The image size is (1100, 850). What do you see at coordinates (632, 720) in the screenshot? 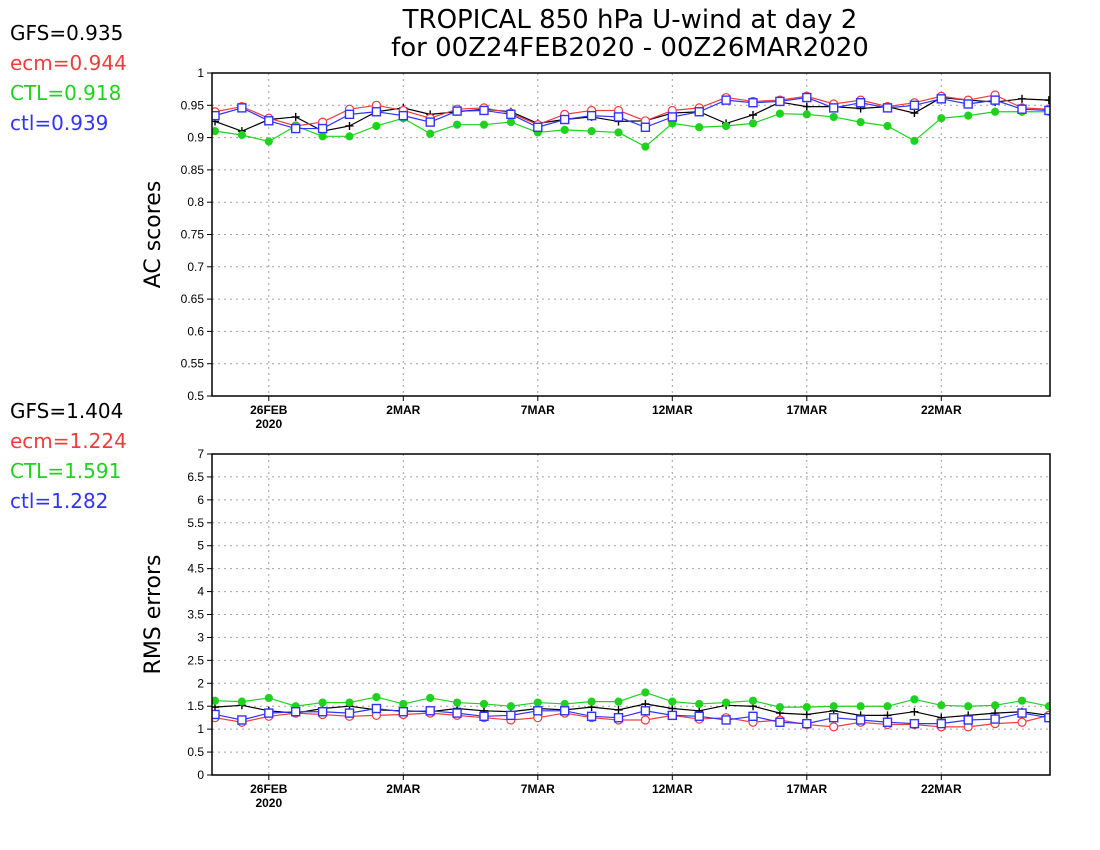
I see `series-line-ecm` at bounding box center [632, 720].